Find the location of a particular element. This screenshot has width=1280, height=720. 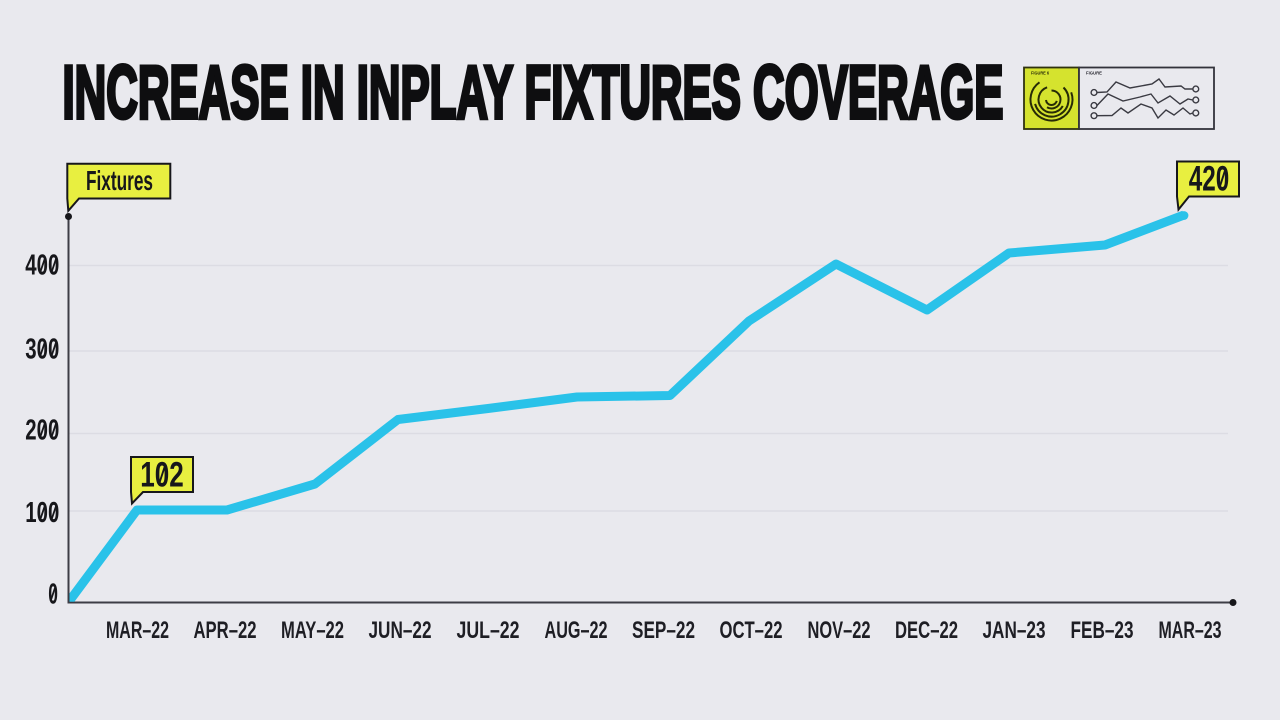

svg-text: FIGURE 6 is located at coordinates (1040, 73).